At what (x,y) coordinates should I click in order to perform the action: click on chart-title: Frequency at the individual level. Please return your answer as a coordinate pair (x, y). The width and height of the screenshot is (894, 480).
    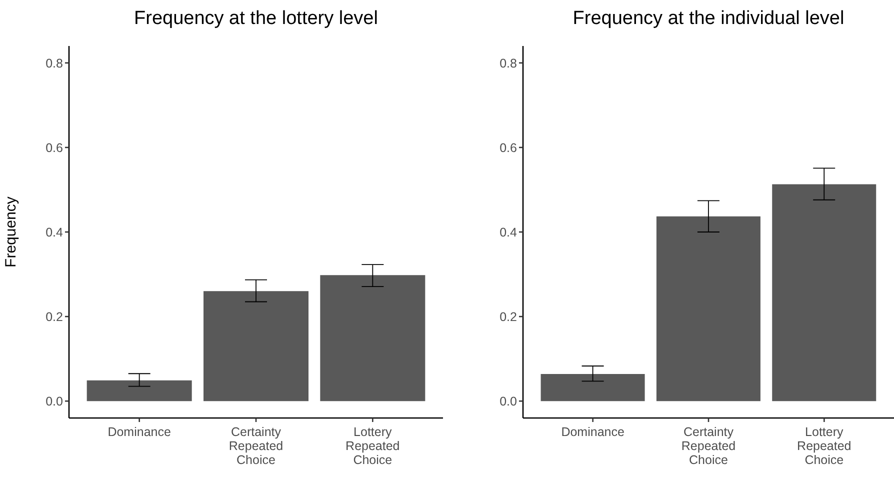
    Looking at the image, I should click on (709, 19).